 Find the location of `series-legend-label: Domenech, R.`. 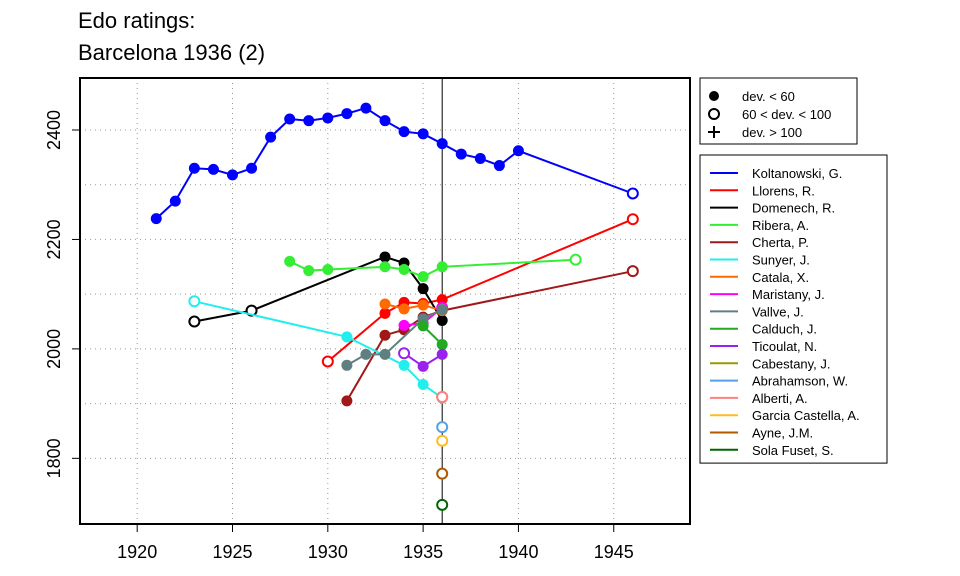

series-legend-label: Domenech, R. is located at coordinates (793, 208).